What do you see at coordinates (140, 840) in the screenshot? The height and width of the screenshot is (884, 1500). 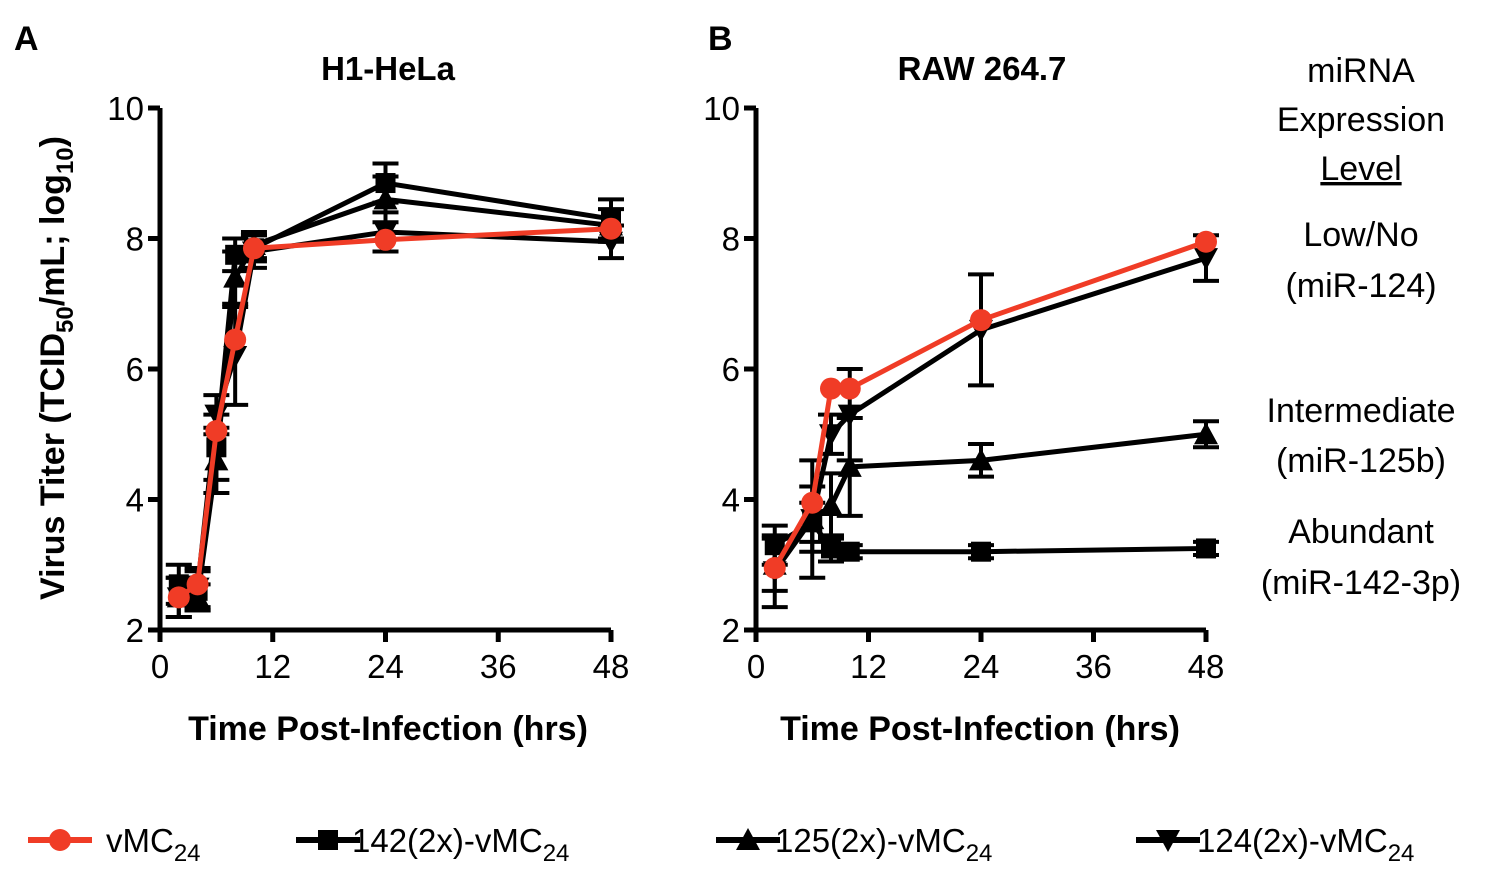 I see `legend-label-vmc24: vMC` at bounding box center [140, 840].